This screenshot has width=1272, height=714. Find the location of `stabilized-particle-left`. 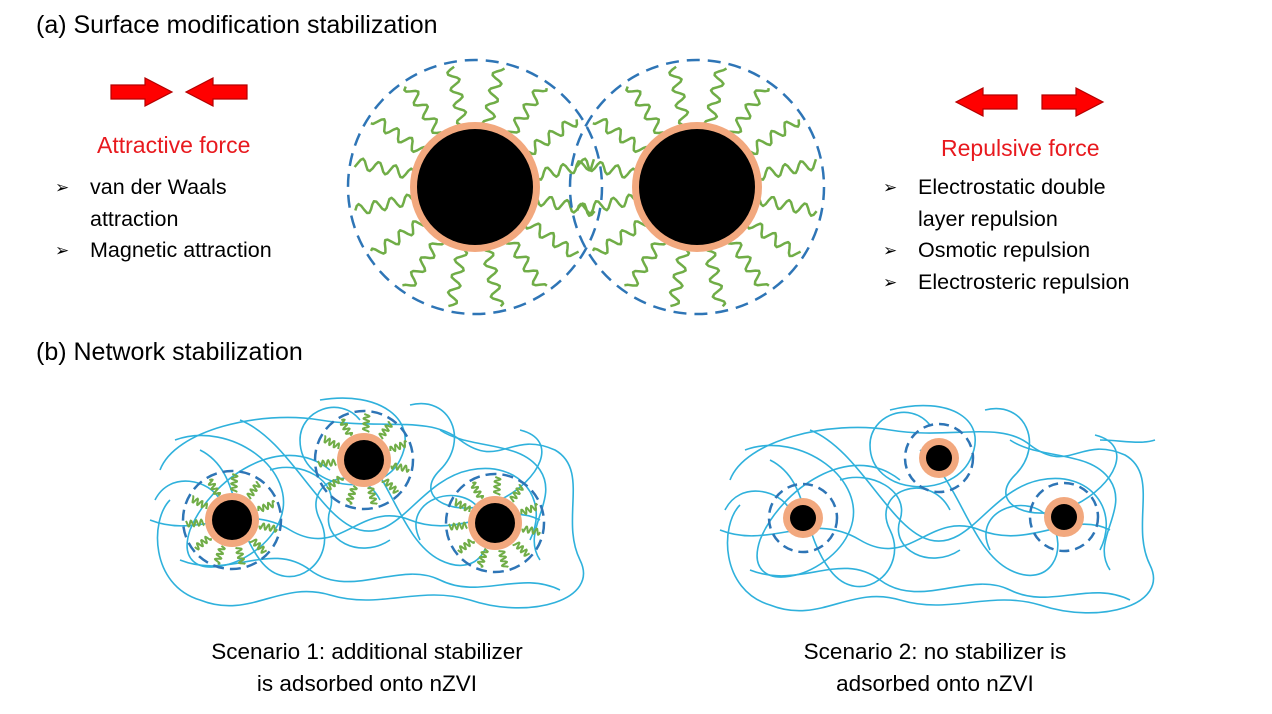

stabilized-particle-left is located at coordinates (475, 187).